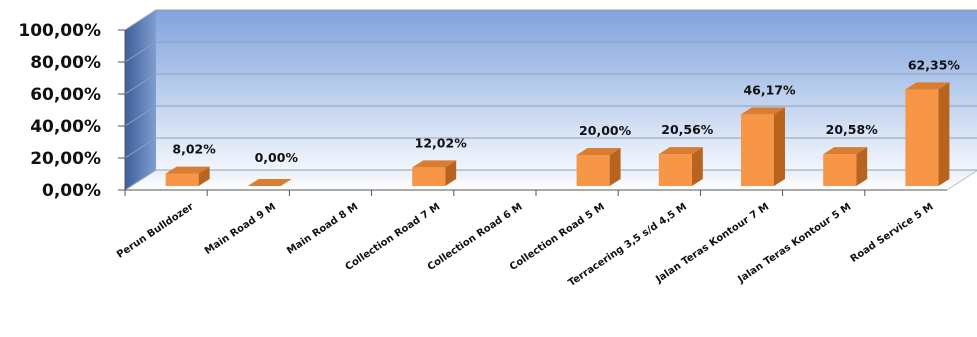 The width and height of the screenshot is (977, 337). Describe the element at coordinates (240, 229) in the screenshot. I see `x-tick-label: Main Road 9 M` at that location.